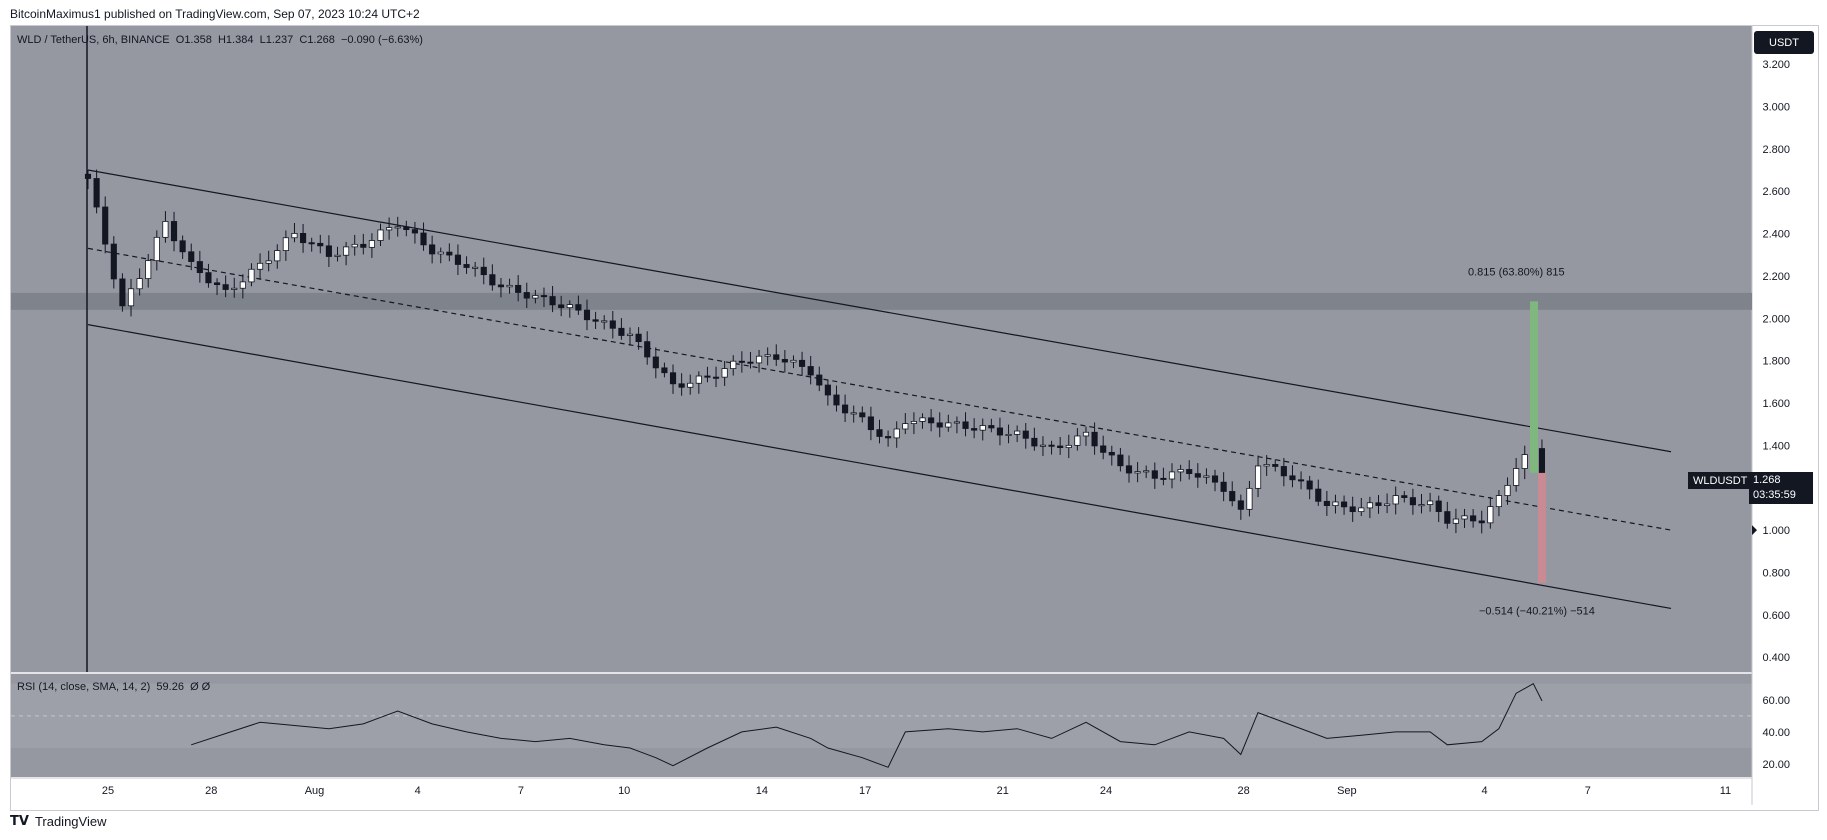 This screenshot has width=1827, height=840. What do you see at coordinates (1542, 528) in the screenshot?
I see `downside-target-bar` at bounding box center [1542, 528].